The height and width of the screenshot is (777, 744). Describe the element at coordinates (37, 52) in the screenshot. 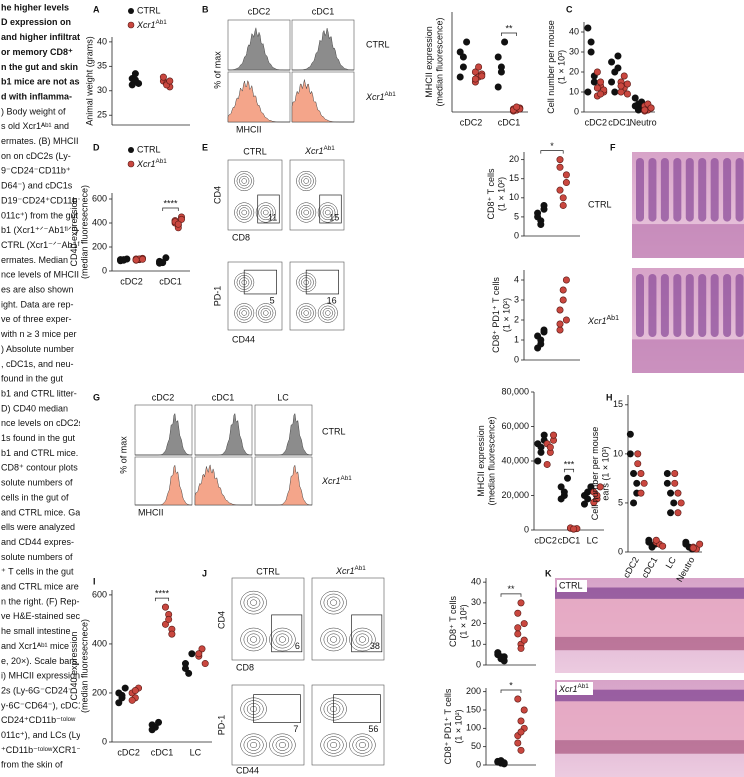

I see `caption-line: or memory CD8⁺` at that location.